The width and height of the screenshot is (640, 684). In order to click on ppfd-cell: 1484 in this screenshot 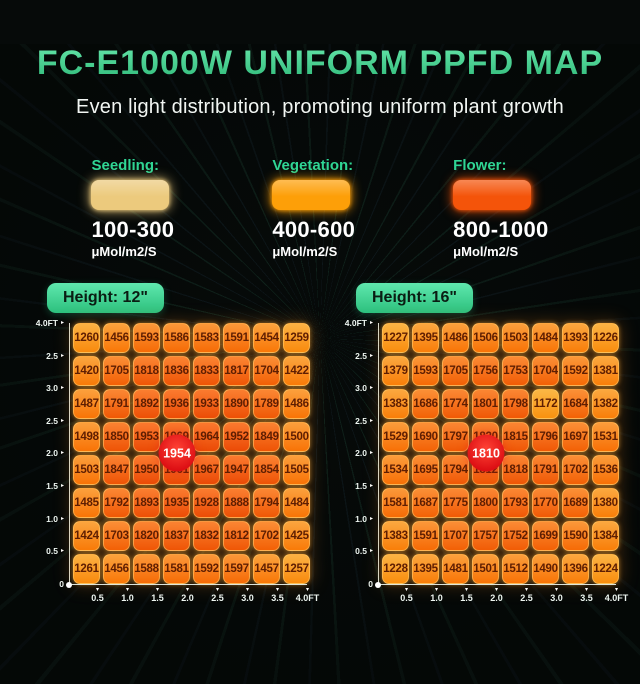, I will do `click(296, 503)`.